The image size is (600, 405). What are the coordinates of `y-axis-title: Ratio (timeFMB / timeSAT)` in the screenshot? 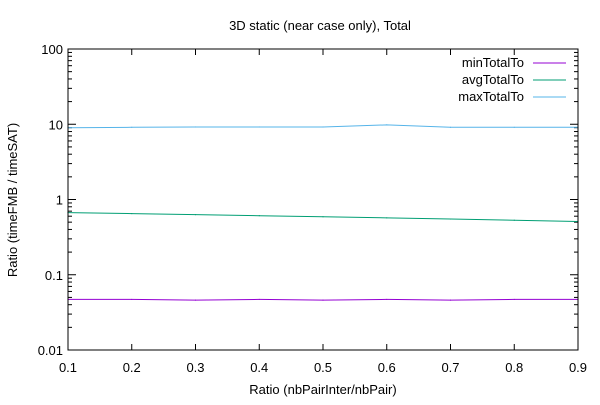 It's located at (12, 200).